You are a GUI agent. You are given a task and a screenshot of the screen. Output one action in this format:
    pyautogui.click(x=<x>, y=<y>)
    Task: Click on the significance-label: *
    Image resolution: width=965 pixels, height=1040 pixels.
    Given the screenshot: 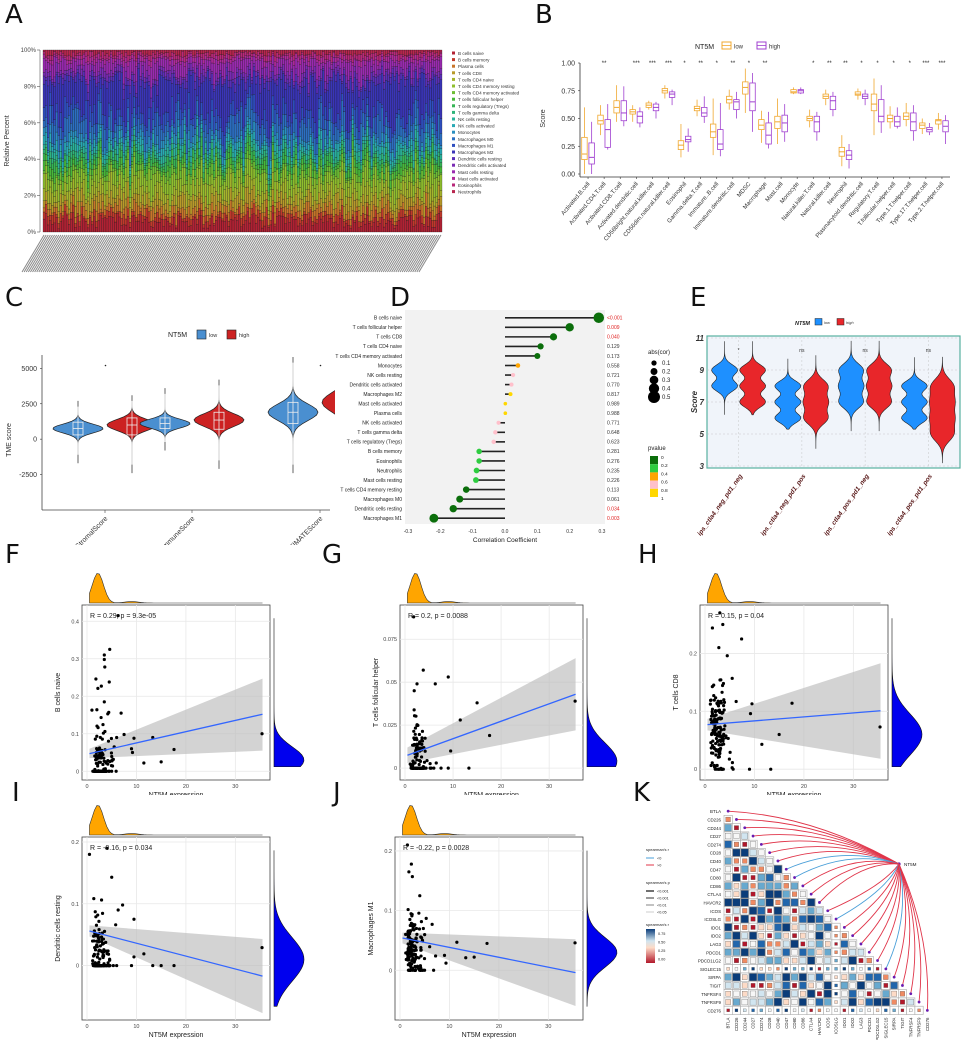 What is the action you would take?
    pyautogui.click(x=877, y=64)
    